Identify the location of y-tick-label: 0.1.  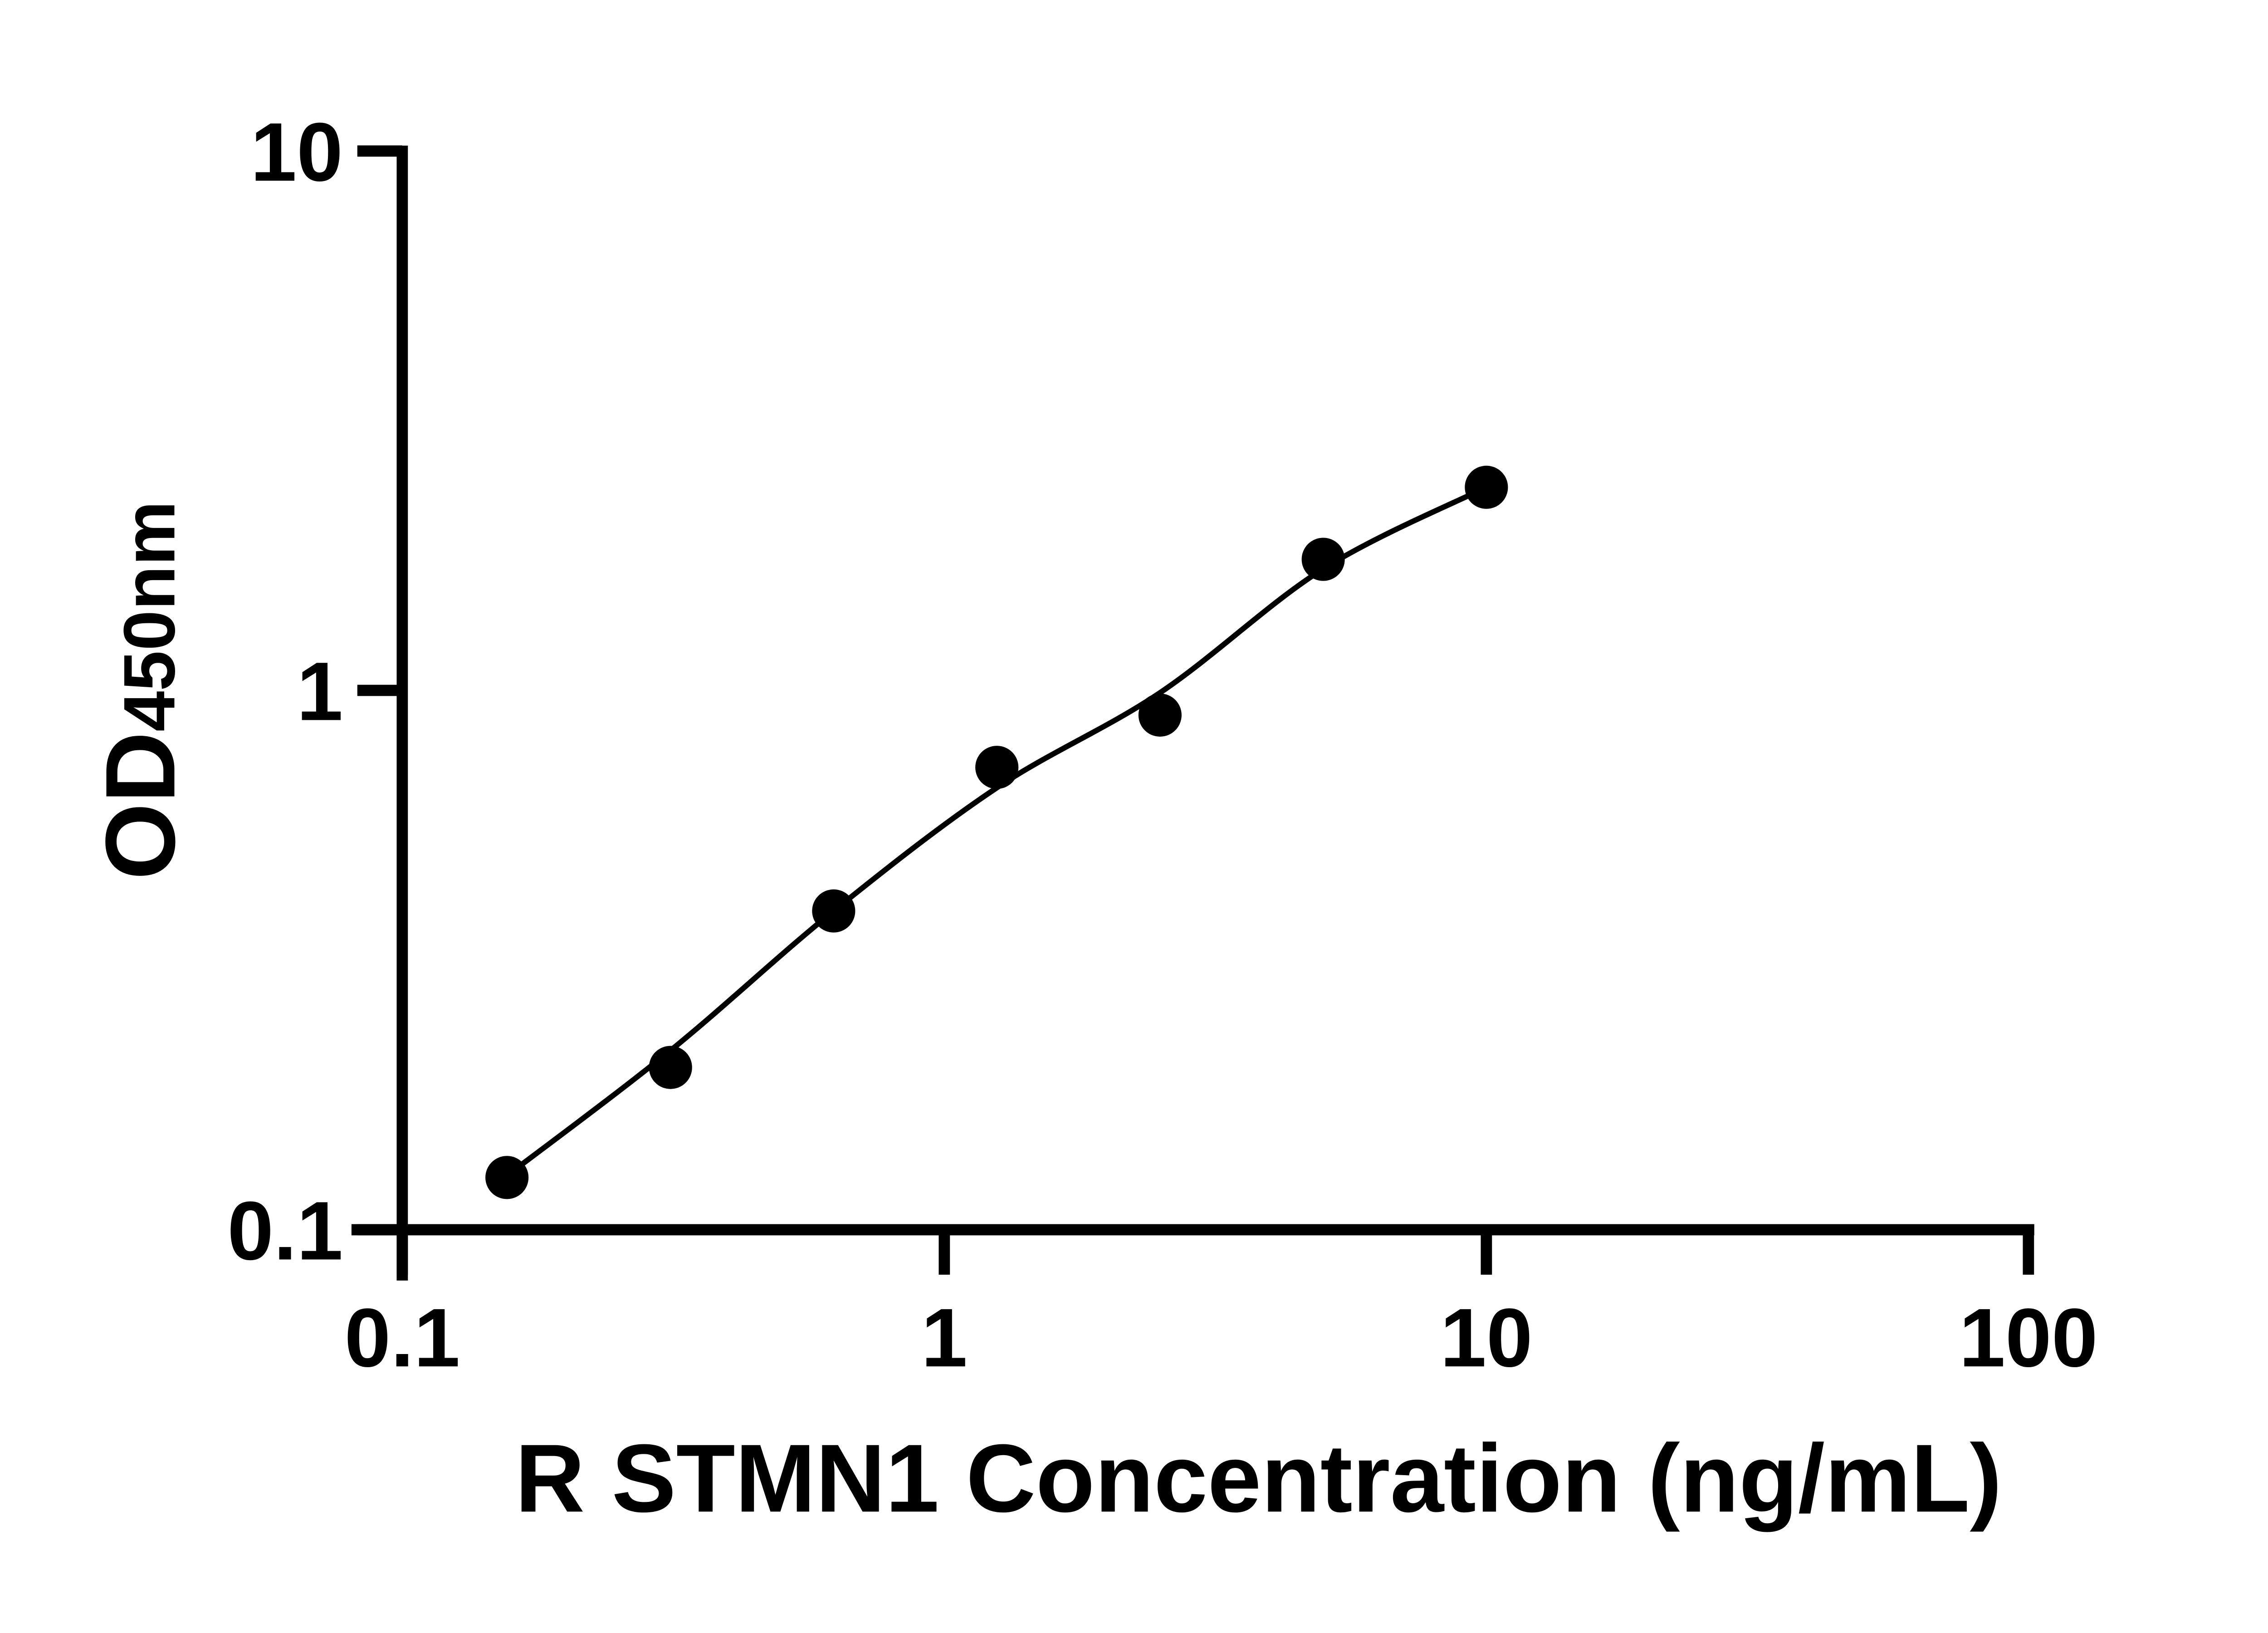
(285, 1230).